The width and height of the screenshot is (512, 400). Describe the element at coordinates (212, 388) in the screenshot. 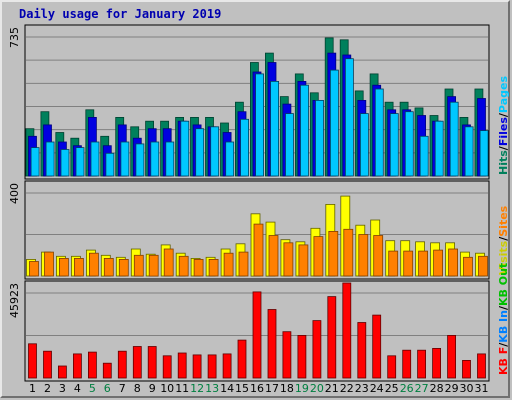

I see `x-tick-label-day-13: 13` at that location.